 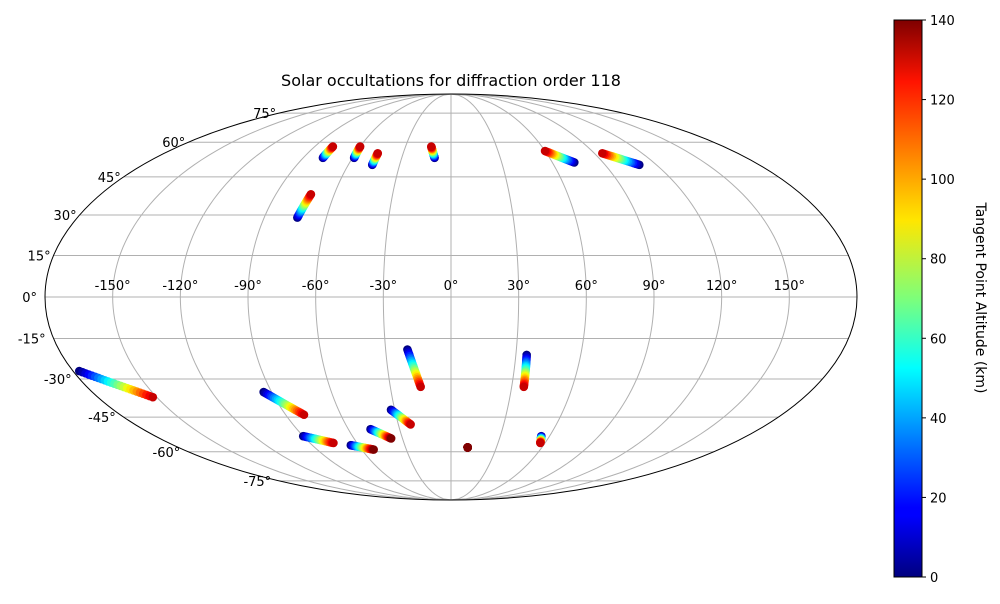 What do you see at coordinates (980, 297) in the screenshot?
I see `colorbar-label: Tangent Point Altitude (km)` at bounding box center [980, 297].